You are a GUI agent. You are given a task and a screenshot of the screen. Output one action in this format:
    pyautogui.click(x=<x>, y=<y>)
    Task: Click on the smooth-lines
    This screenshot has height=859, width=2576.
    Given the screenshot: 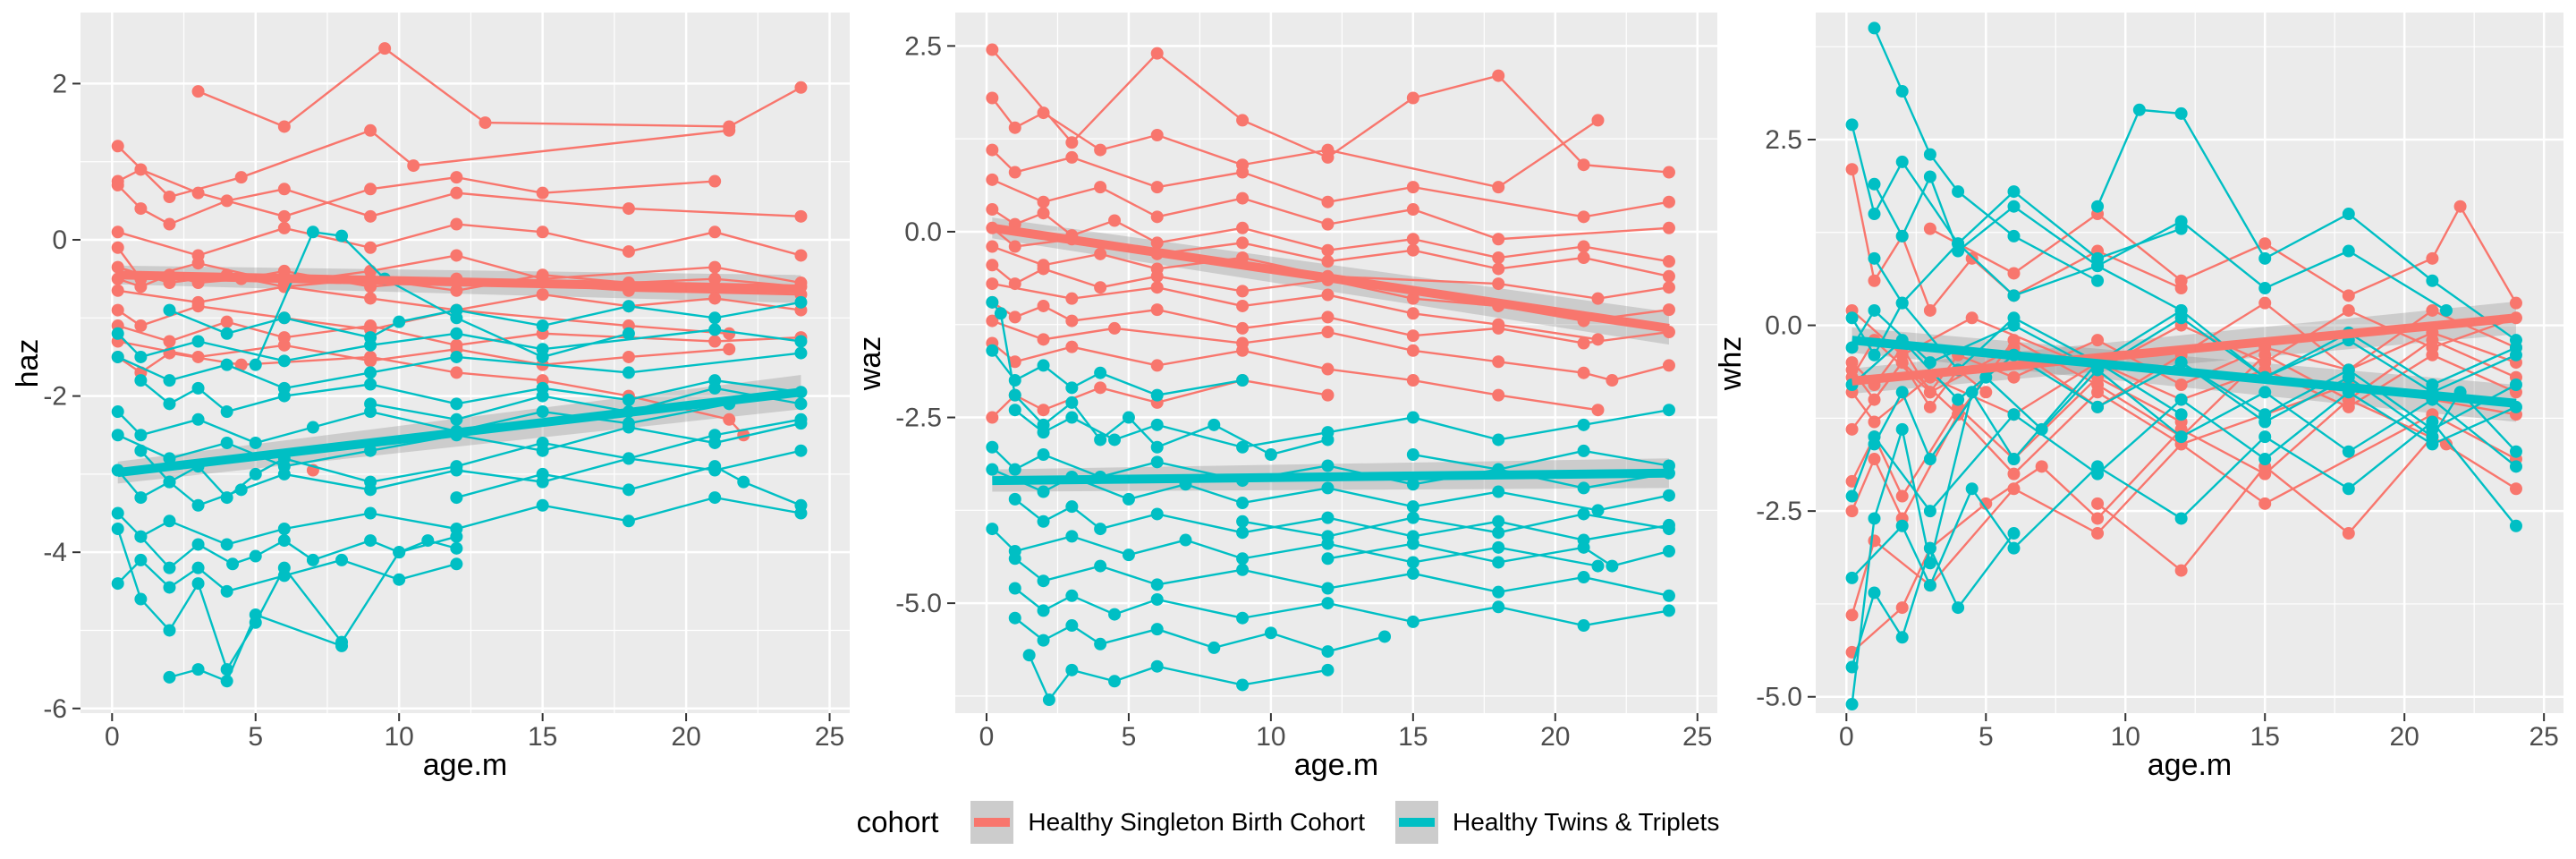 What is the action you would take?
    pyautogui.click(x=2184, y=360)
    